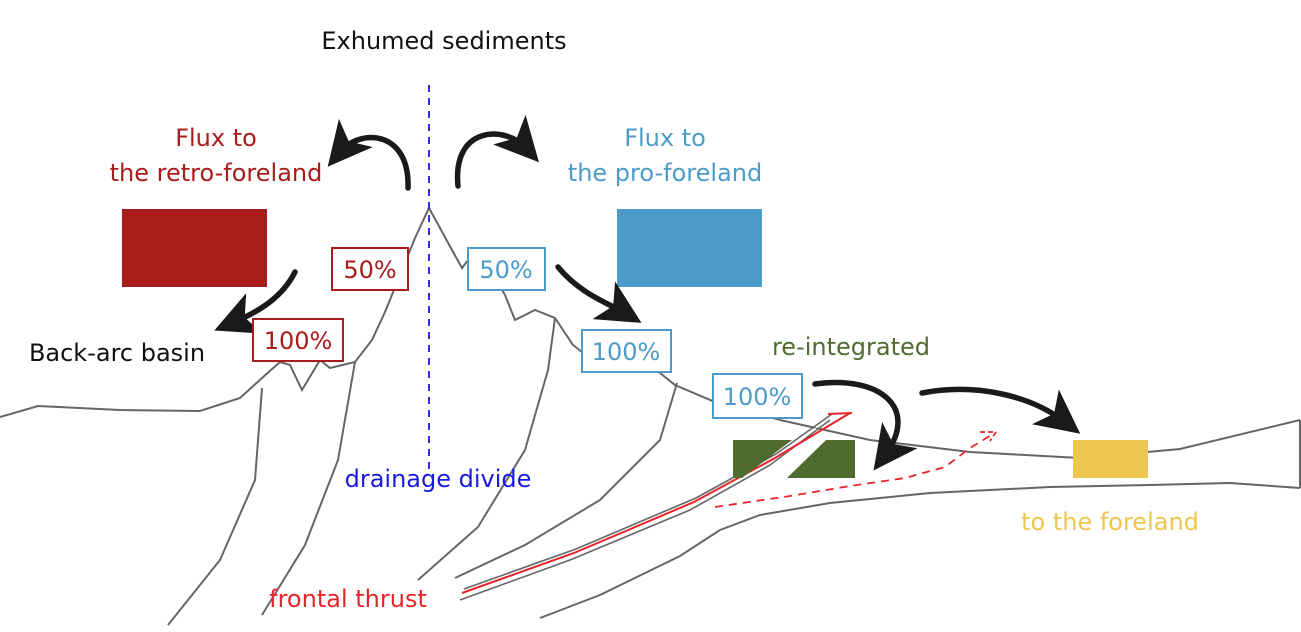 This screenshot has height=632, width=1301. I want to click on percent-box-retro-upper: 50%, so click(370, 269).